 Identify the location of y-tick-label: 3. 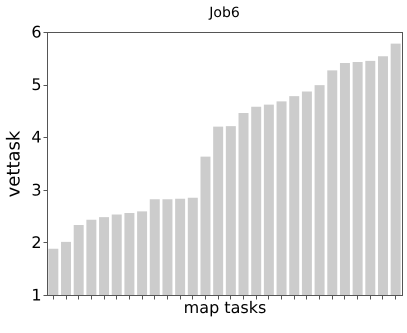
(36, 190).